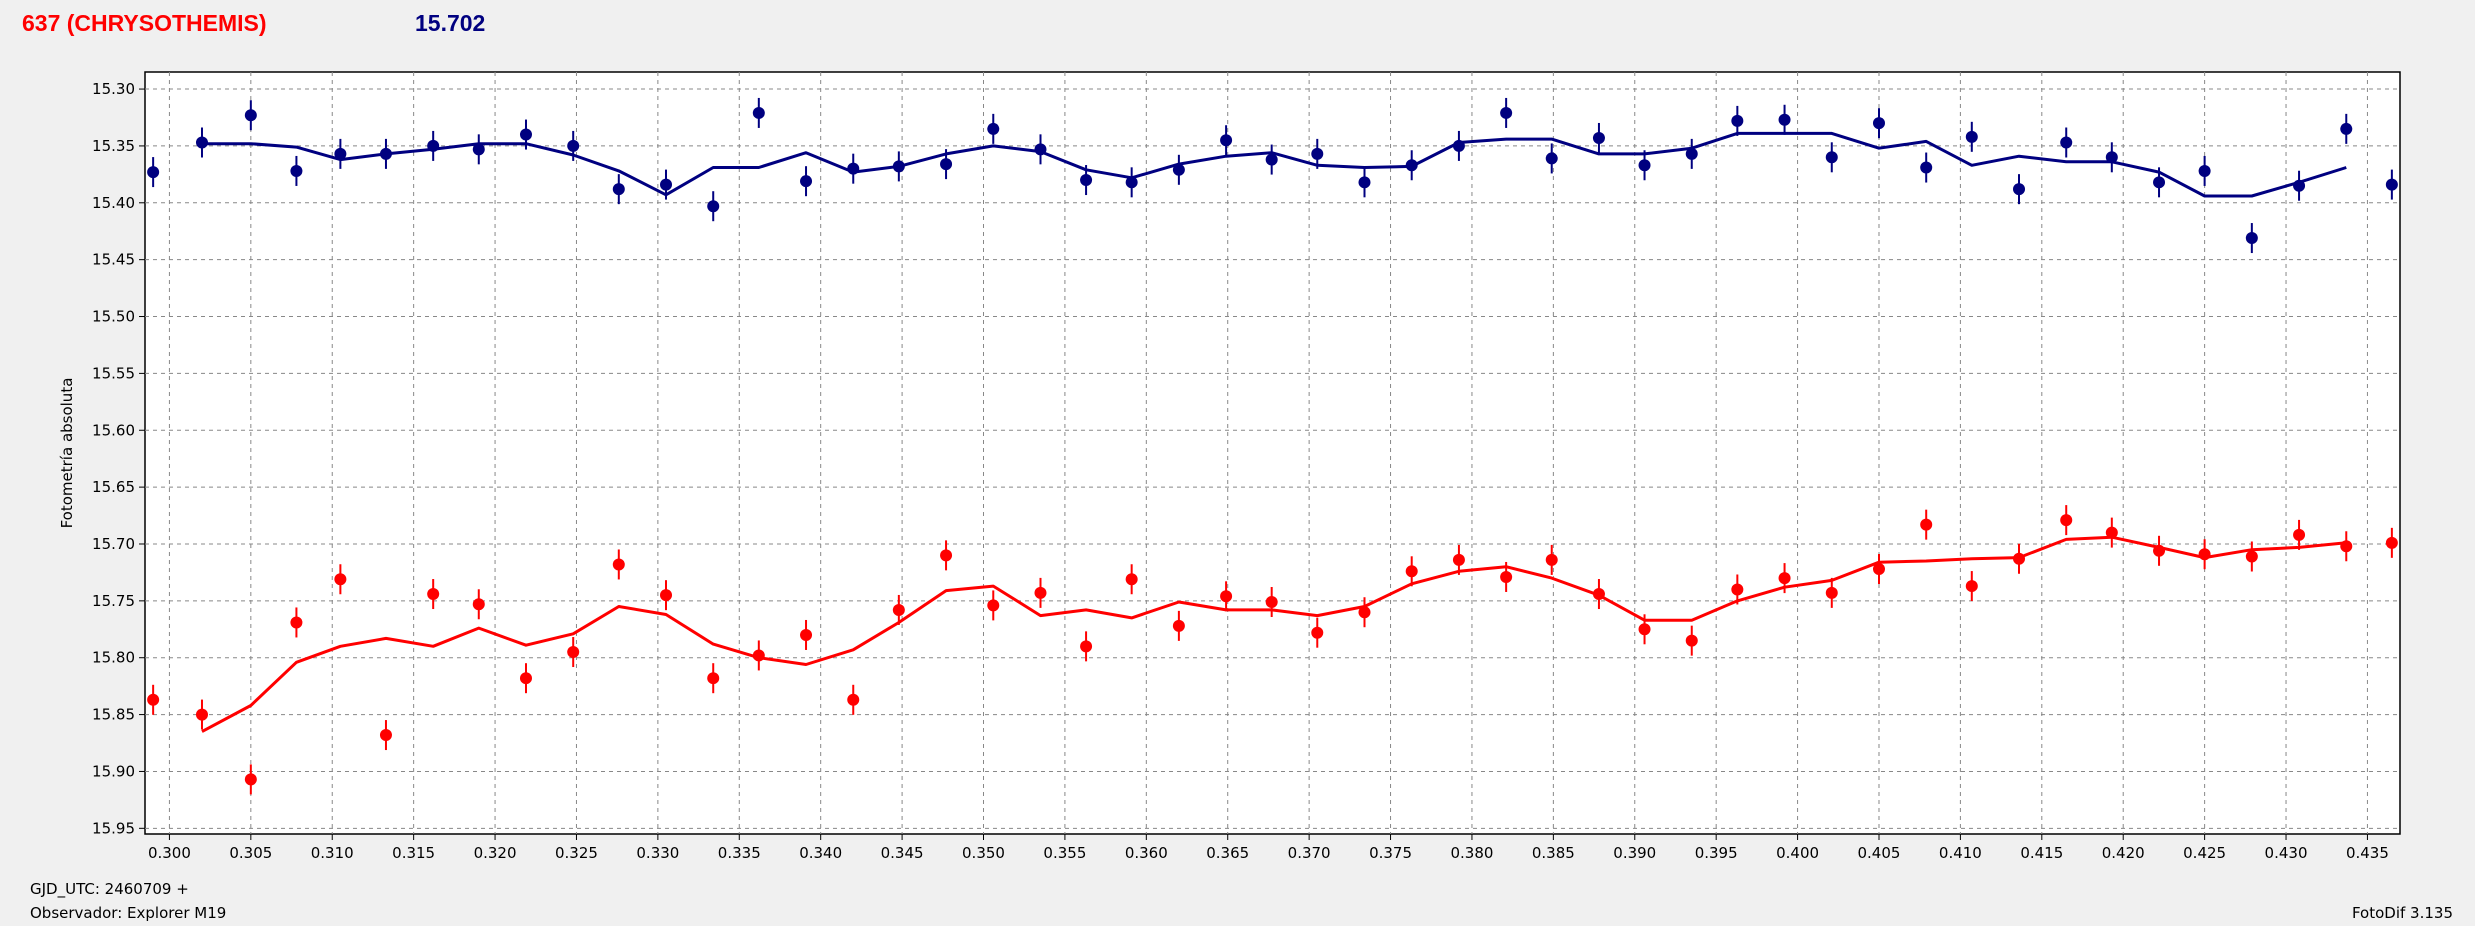 This screenshot has width=2475, height=926. Describe the element at coordinates (820, 852) in the screenshot. I see `x-tick-label: 0.340` at that location.